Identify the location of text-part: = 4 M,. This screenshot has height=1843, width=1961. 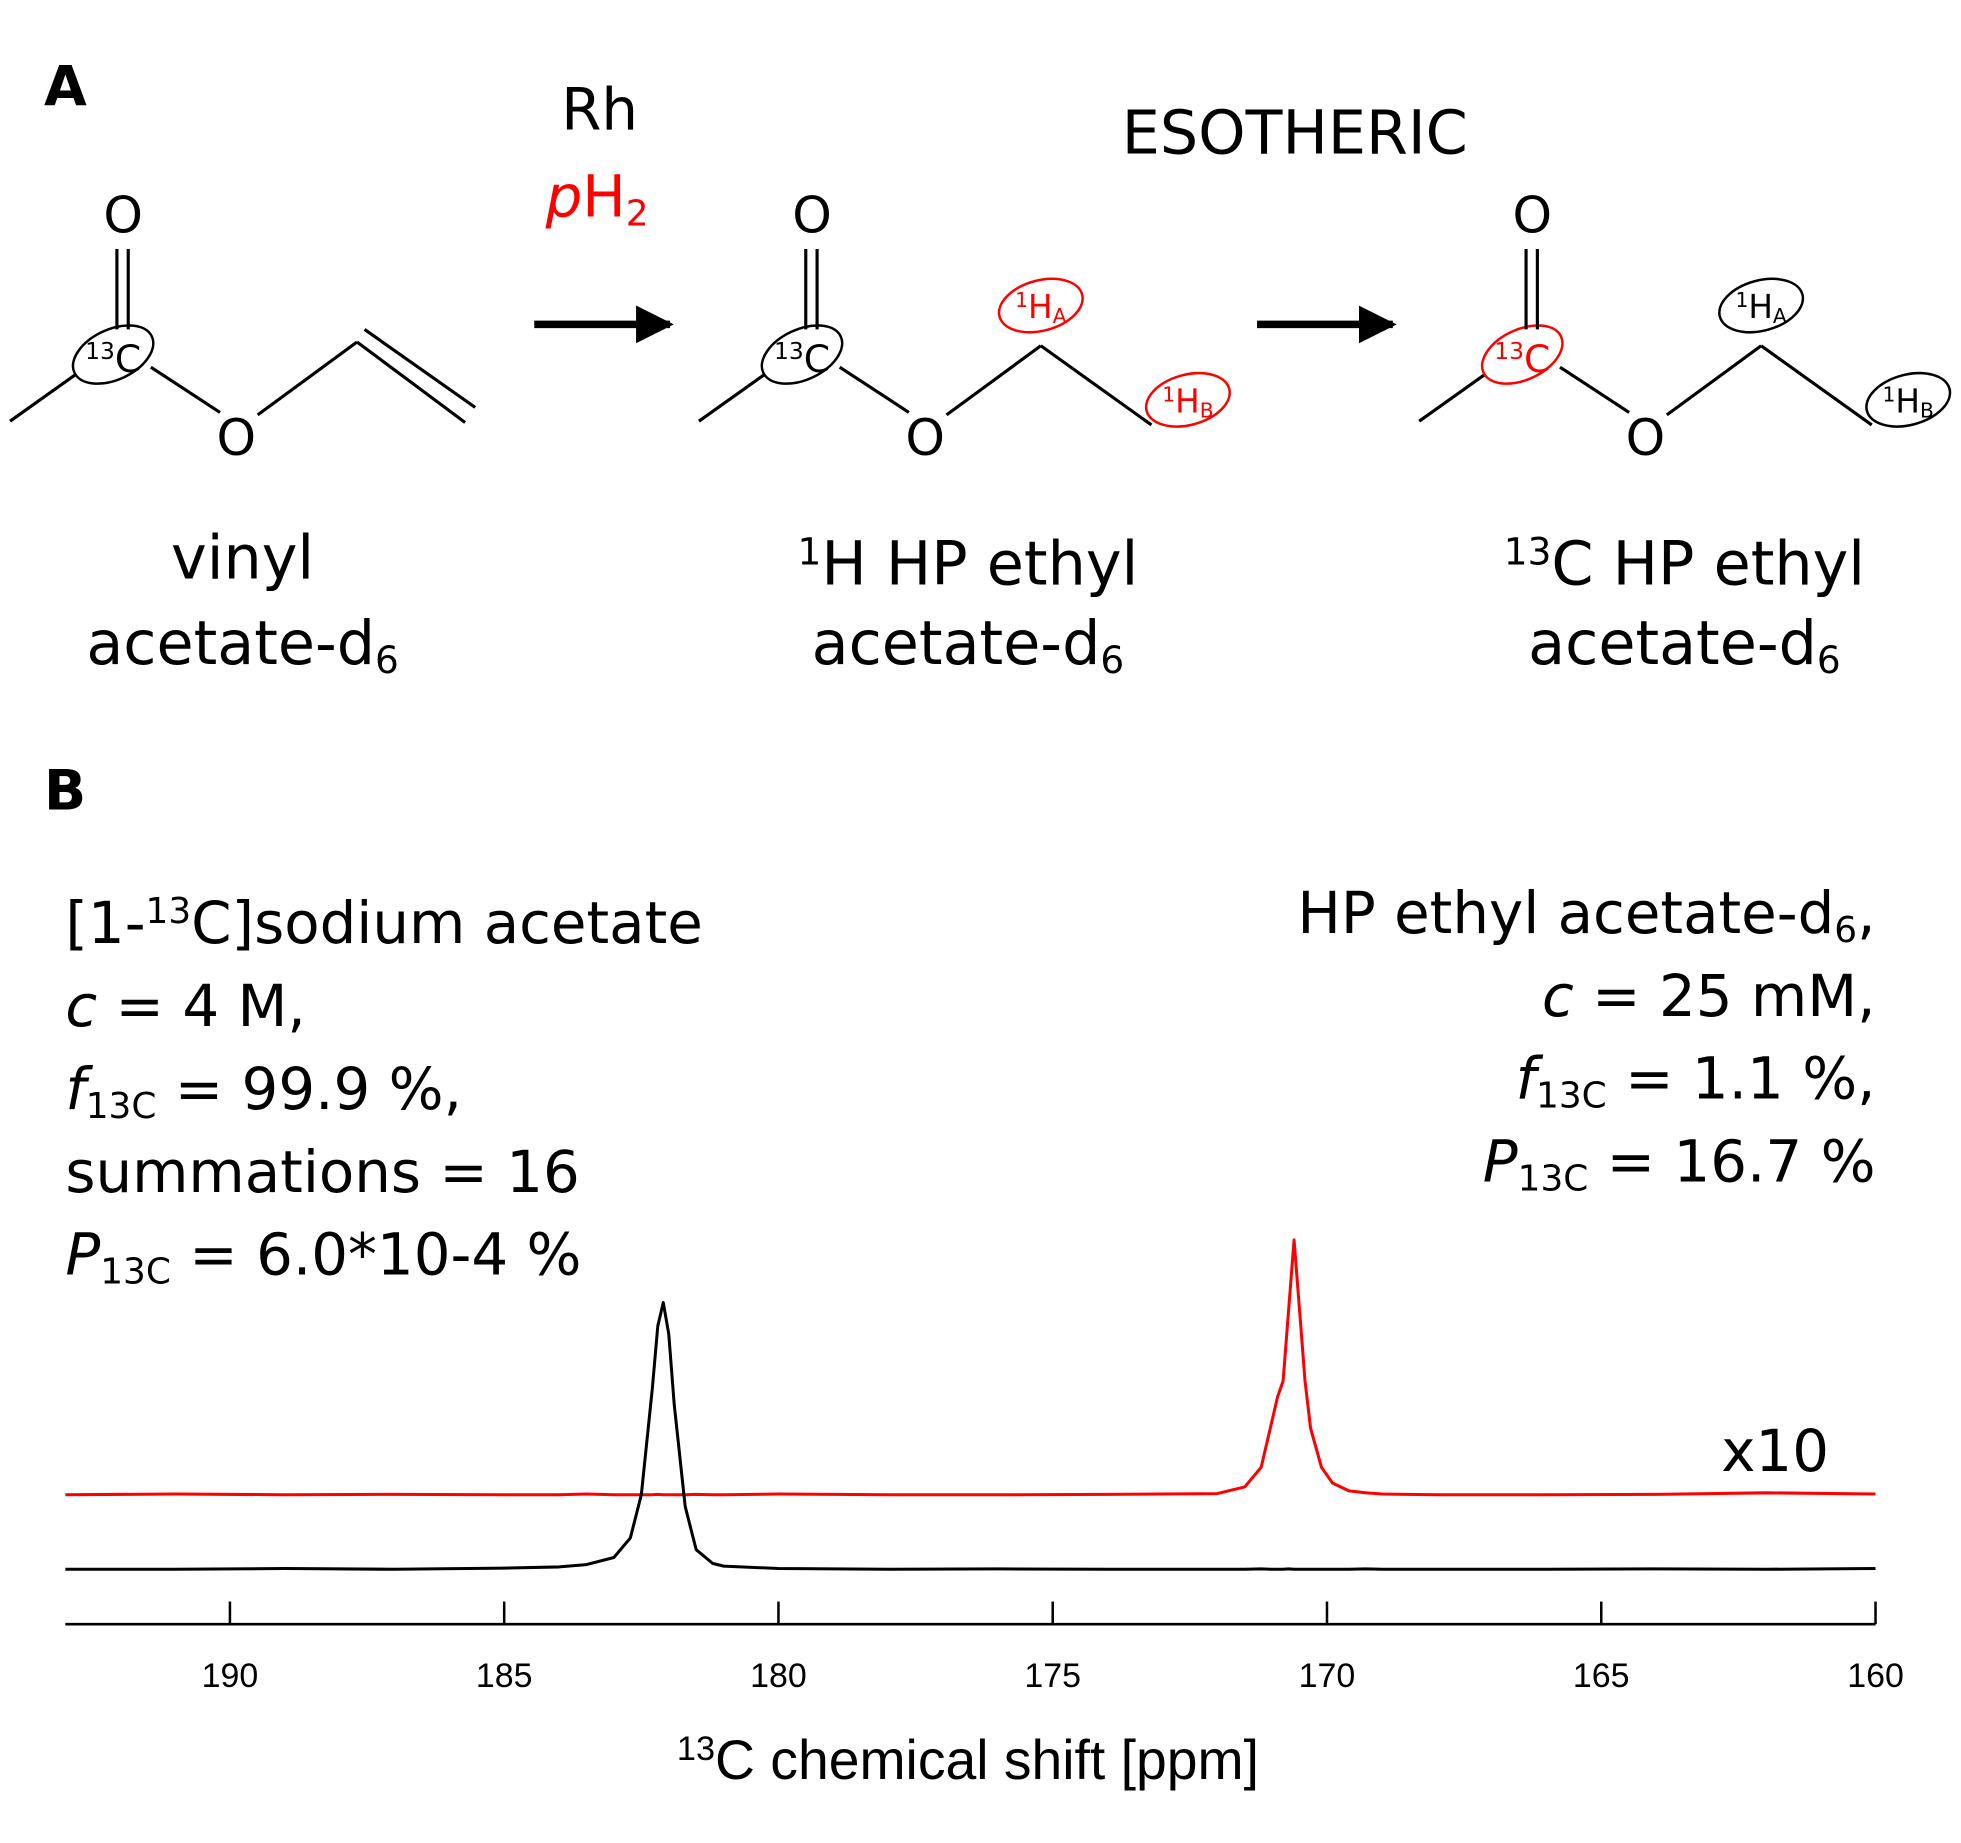
(201, 1006).